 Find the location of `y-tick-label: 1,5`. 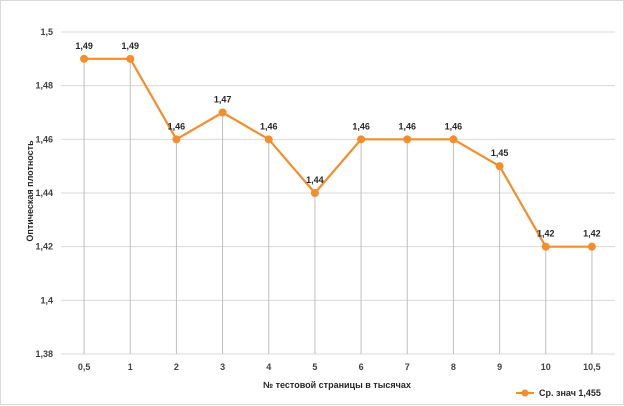

y-tick-label: 1,5 is located at coordinates (46, 32).